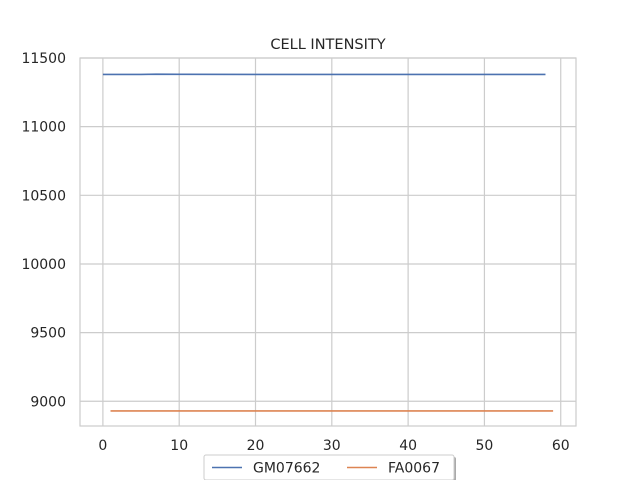  I want to click on x-tick-label: 60, so click(561, 446).